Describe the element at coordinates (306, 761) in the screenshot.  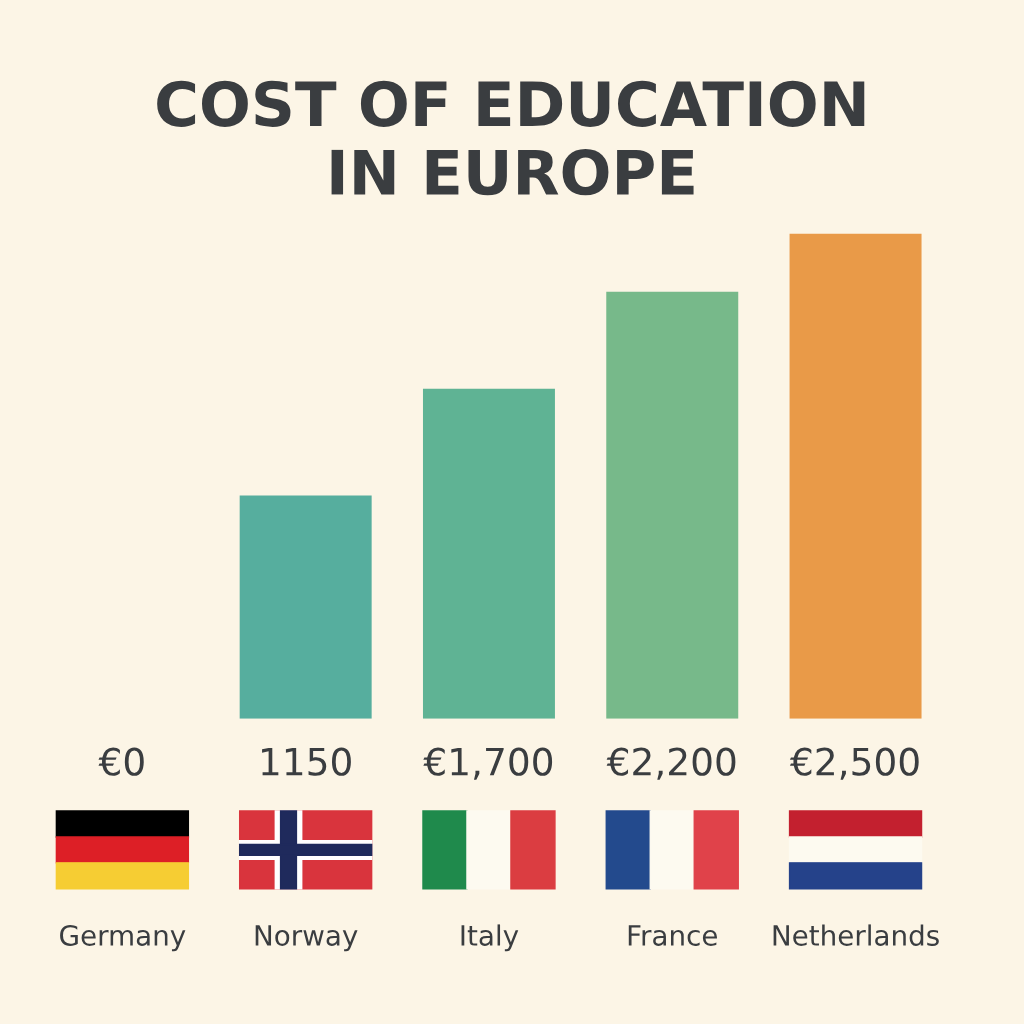
I see `data-label: 1150` at that location.